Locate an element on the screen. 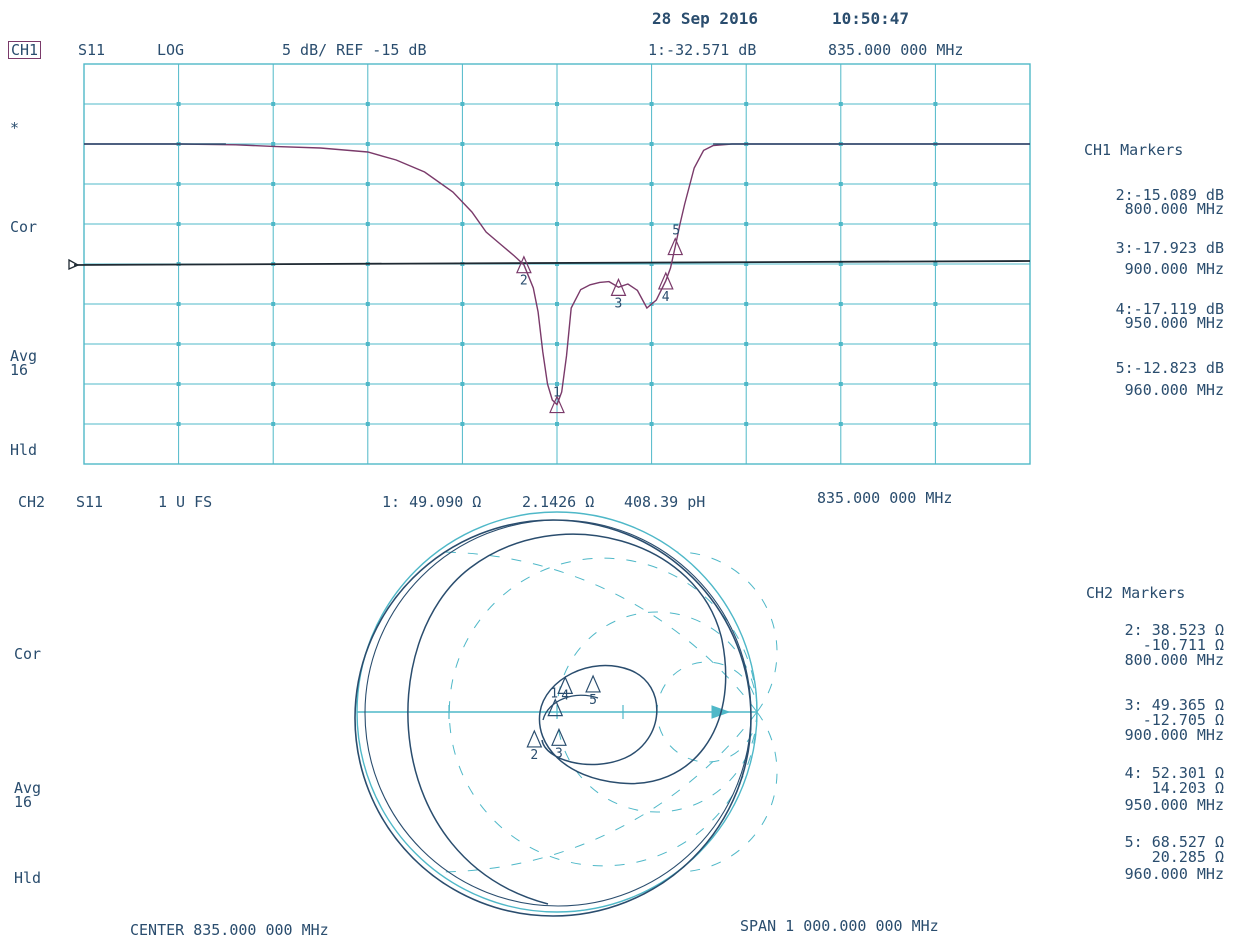 Image resolution: width=1236 pixels, height=940 pixels. ch1-marker-3-value: 3:-17.923 dB is located at coordinates (1169, 248).